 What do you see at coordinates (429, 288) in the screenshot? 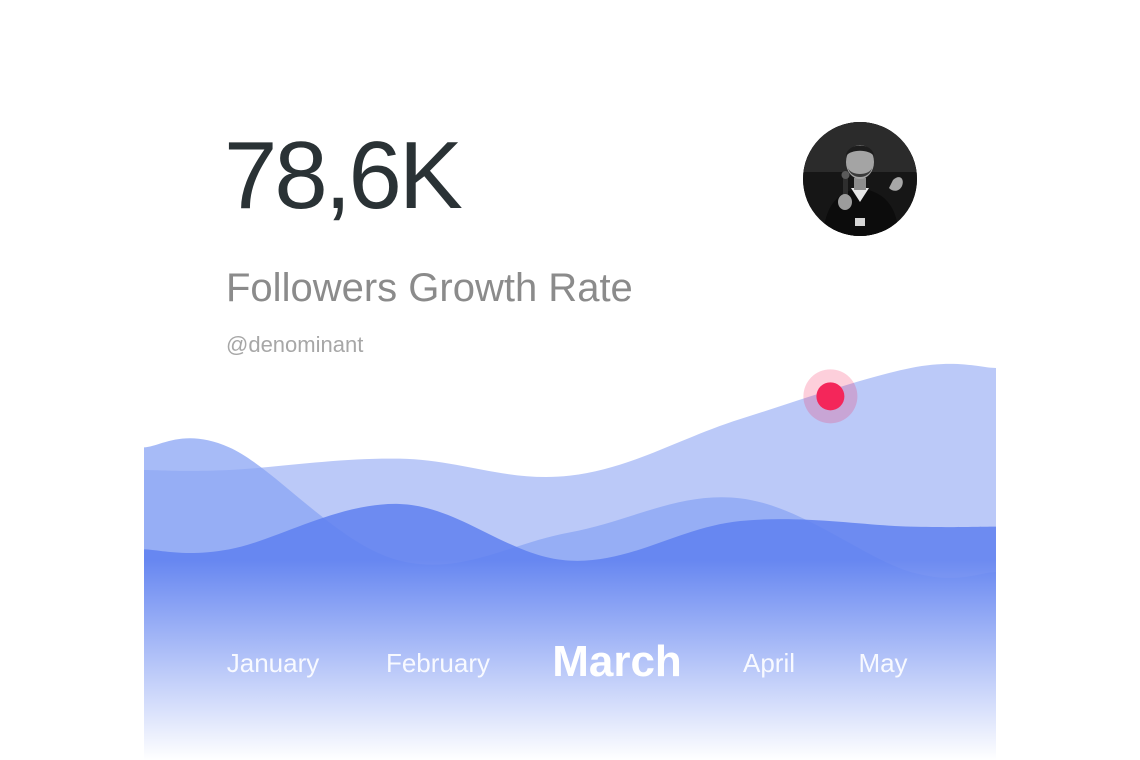
I see `metric-title: Followers Growth Rate` at bounding box center [429, 288].